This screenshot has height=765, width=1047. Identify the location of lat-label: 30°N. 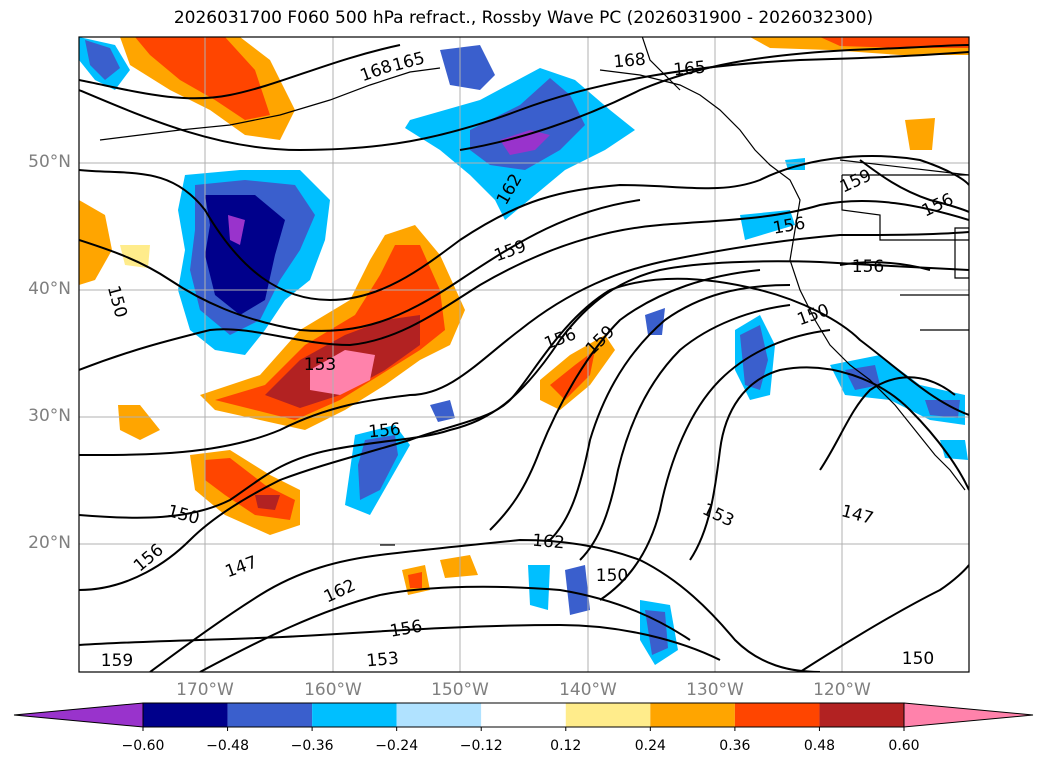
(49, 416).